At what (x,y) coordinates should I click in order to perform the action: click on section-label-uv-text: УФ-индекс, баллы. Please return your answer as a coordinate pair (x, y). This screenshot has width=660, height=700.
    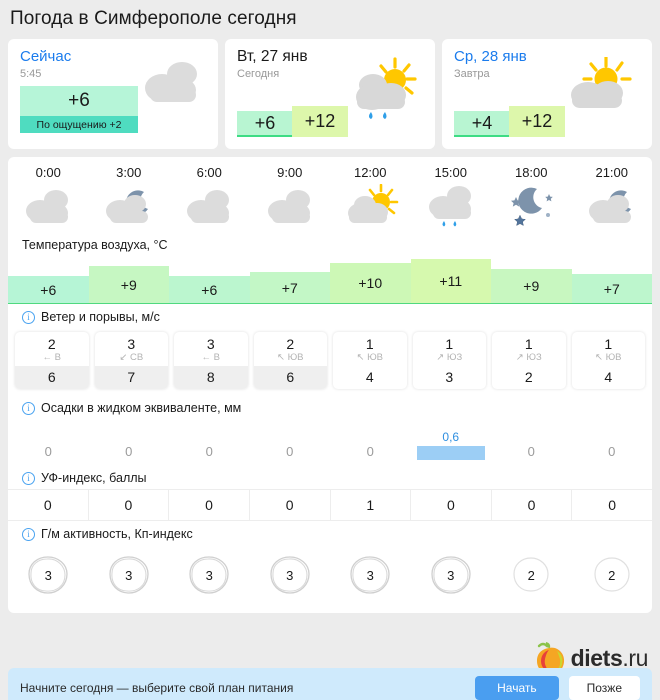
    Looking at the image, I should click on (94, 478).